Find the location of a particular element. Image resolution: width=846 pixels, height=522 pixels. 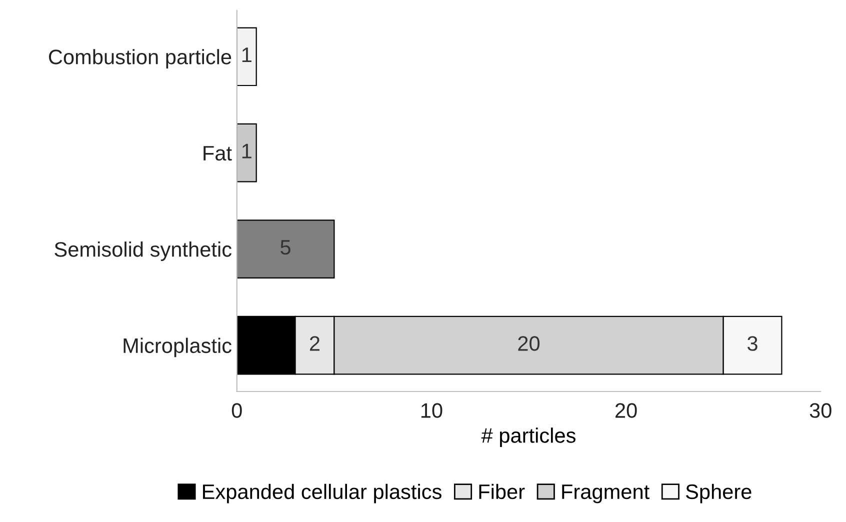

data-label: 2 is located at coordinates (315, 343).